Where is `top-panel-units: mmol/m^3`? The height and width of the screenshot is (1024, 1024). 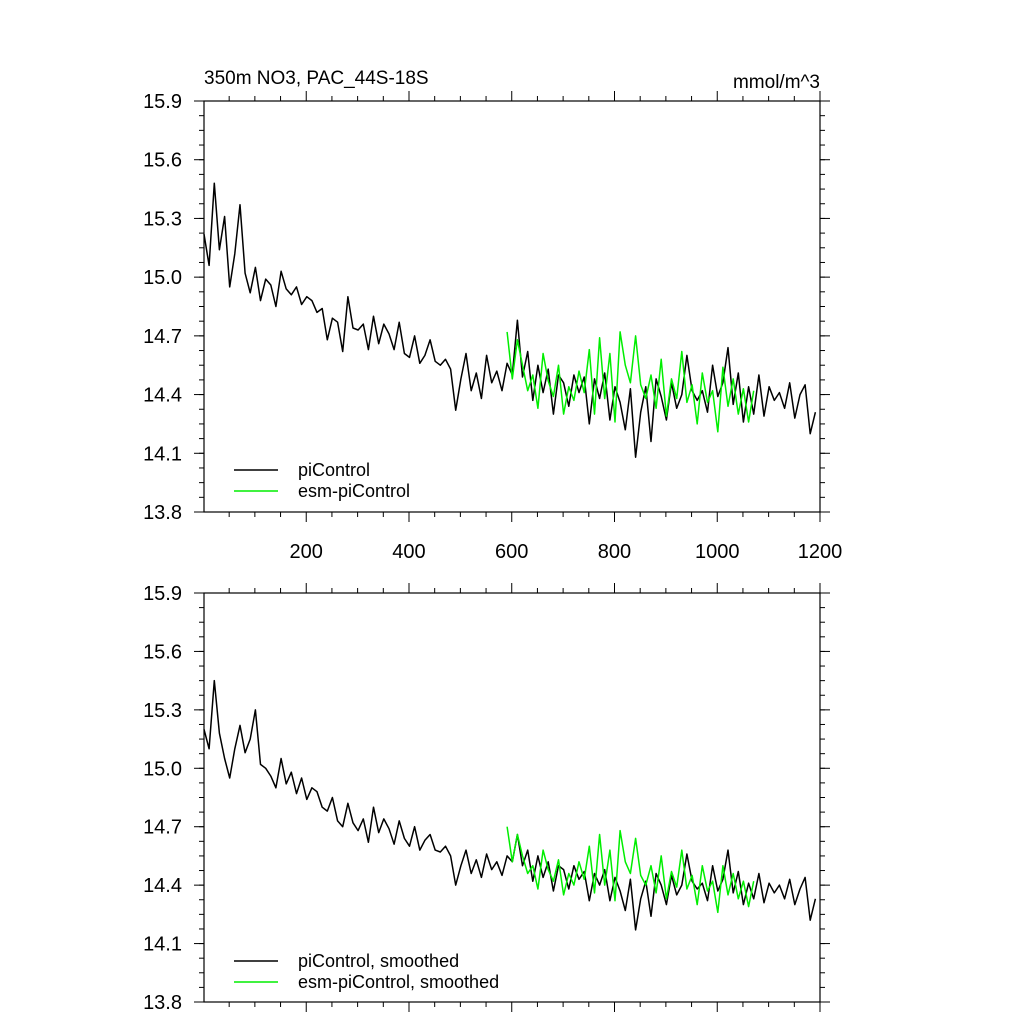 top-panel-units: mmol/m^3 is located at coordinates (776, 82).